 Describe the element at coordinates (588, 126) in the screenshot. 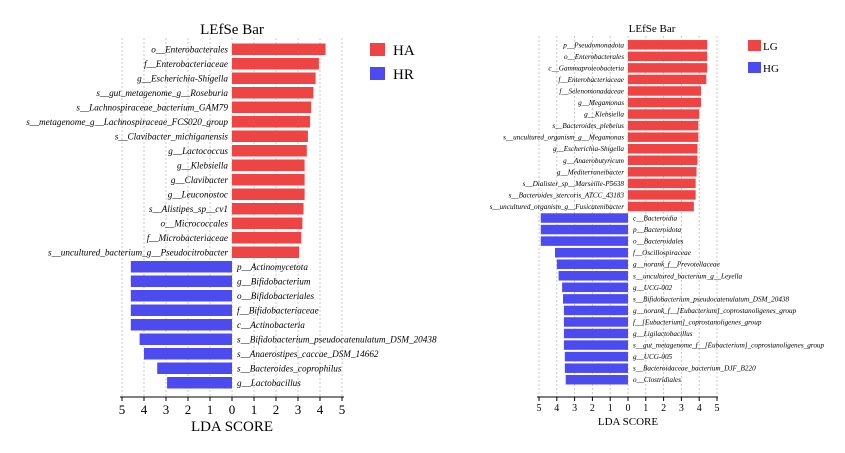

I see `bar-label: s__Bacteroides_plebeius` at that location.